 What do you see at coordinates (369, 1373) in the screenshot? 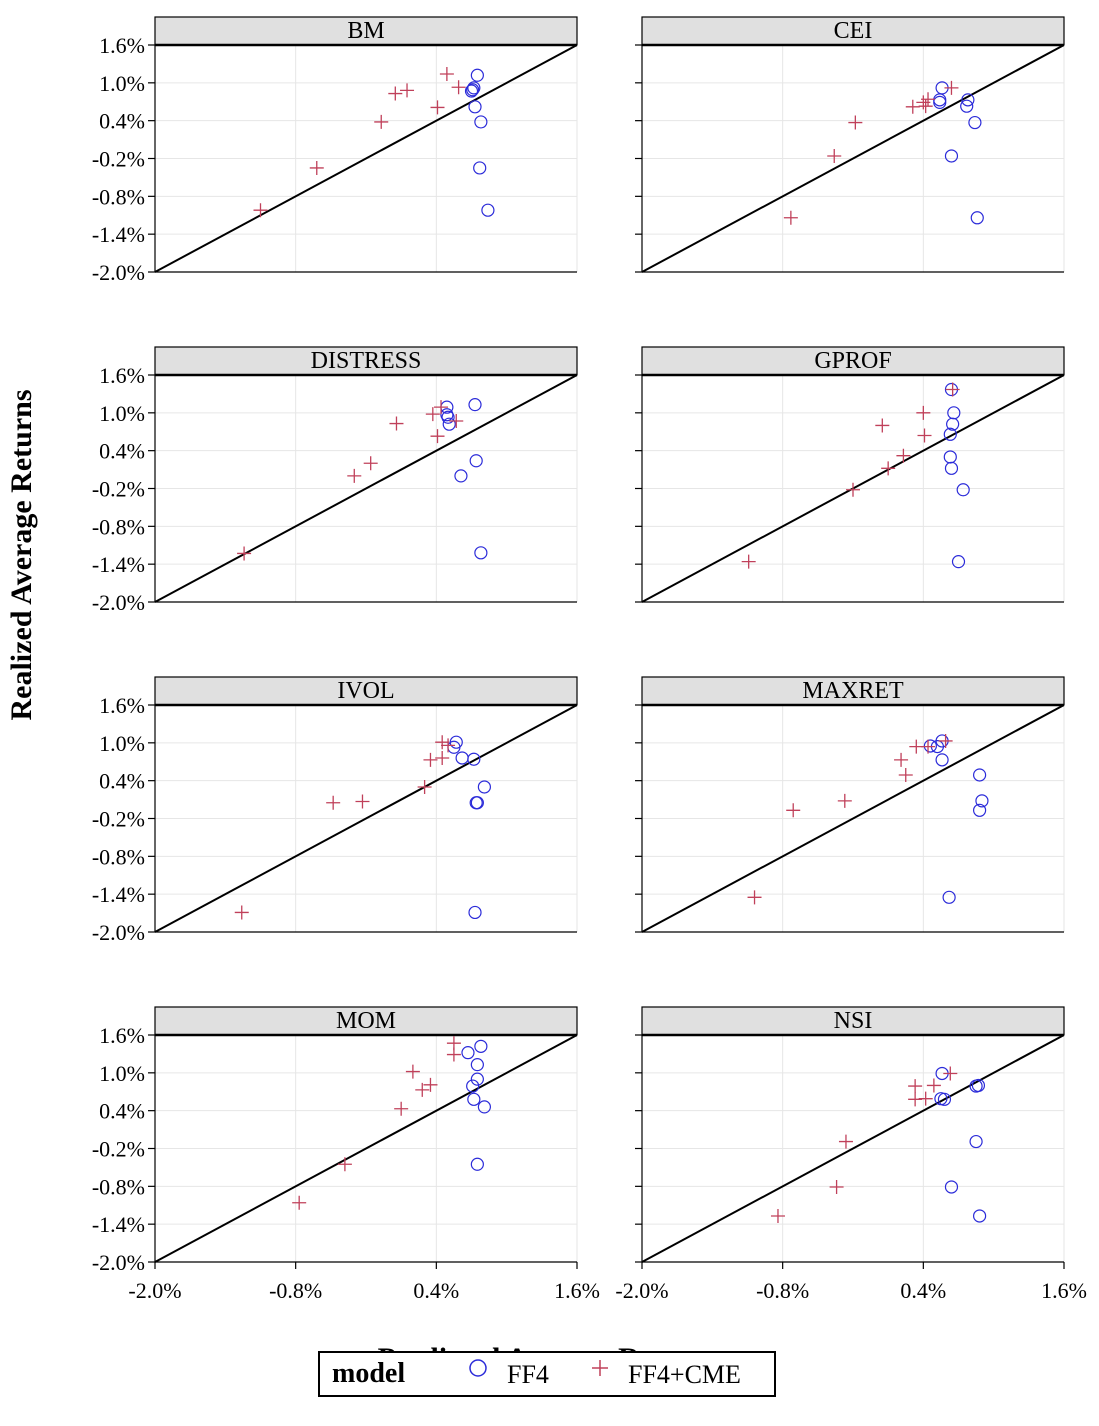
I see `legend-title: model` at bounding box center [369, 1373].